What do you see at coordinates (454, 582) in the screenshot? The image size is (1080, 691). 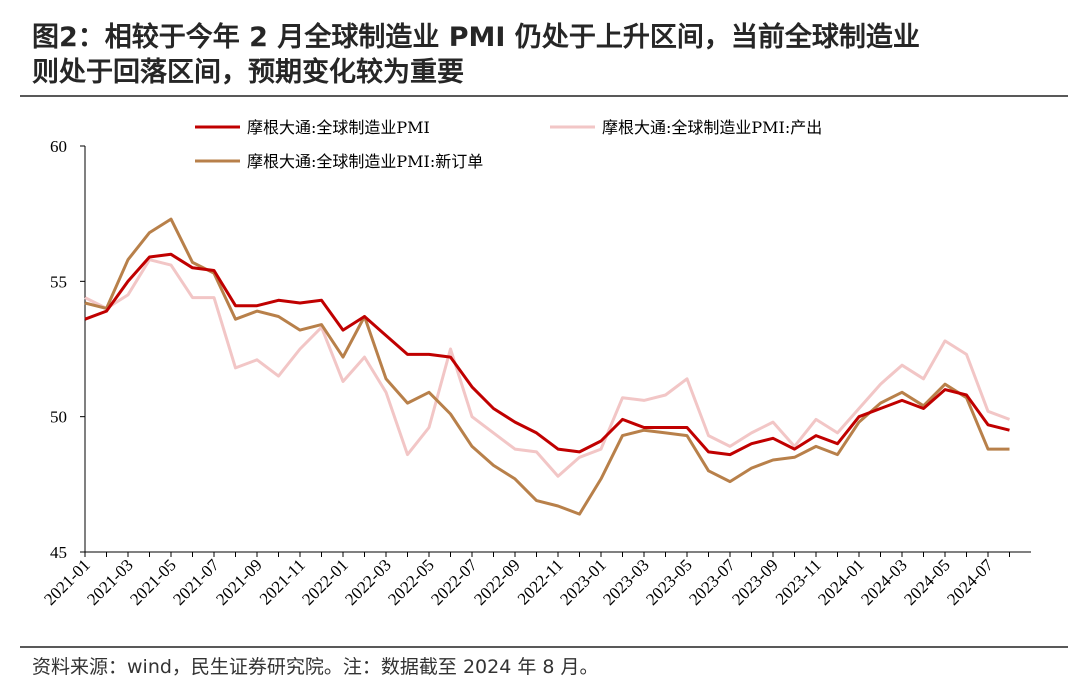 I see `x-tick-label: 2022-07` at bounding box center [454, 582].